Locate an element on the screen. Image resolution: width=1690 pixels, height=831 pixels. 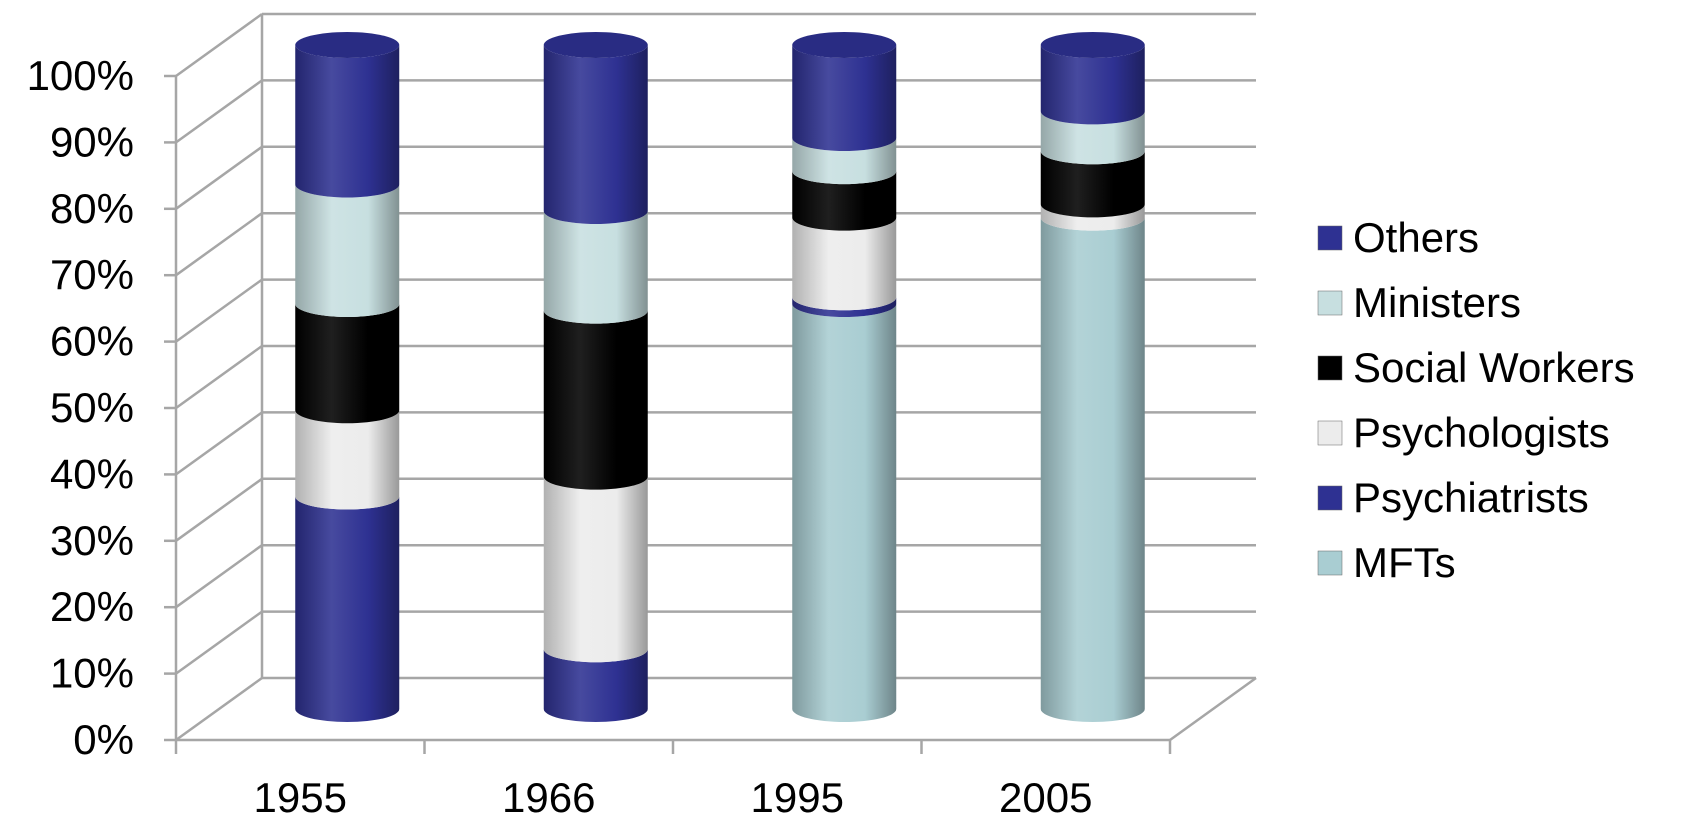
legend-label: Others is located at coordinates (1416, 237).